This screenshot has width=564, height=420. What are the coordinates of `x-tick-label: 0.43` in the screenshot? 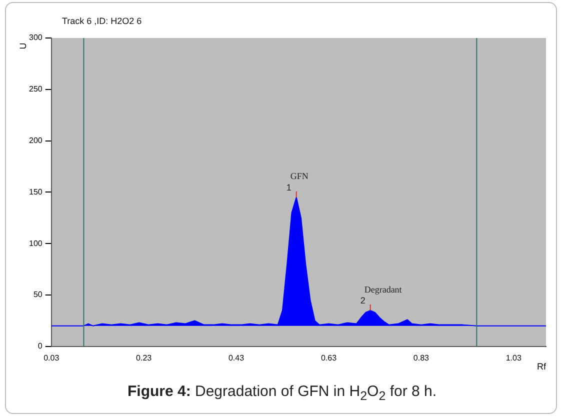 It's located at (236, 357).